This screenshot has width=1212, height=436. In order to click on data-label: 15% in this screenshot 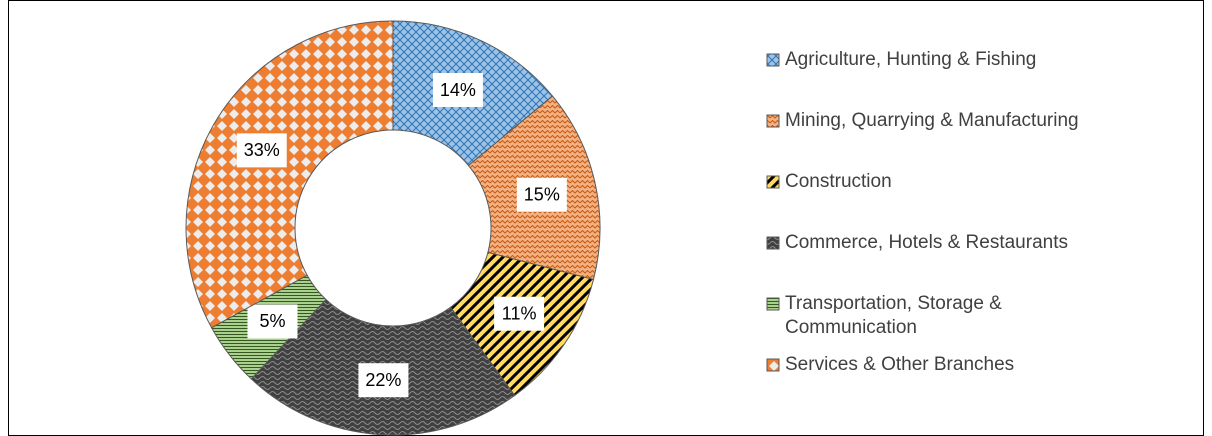, I will do `click(542, 194)`.